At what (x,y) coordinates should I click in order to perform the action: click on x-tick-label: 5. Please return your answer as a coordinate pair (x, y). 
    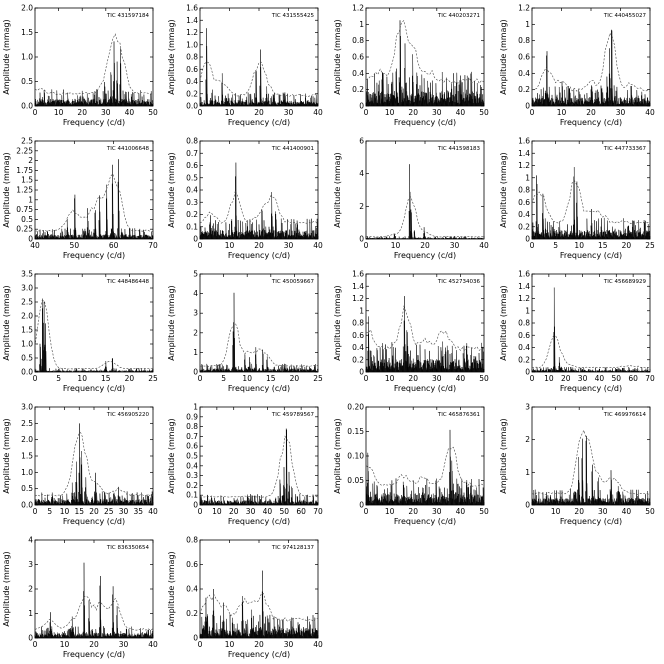
    Looking at the image, I should click on (49, 511).